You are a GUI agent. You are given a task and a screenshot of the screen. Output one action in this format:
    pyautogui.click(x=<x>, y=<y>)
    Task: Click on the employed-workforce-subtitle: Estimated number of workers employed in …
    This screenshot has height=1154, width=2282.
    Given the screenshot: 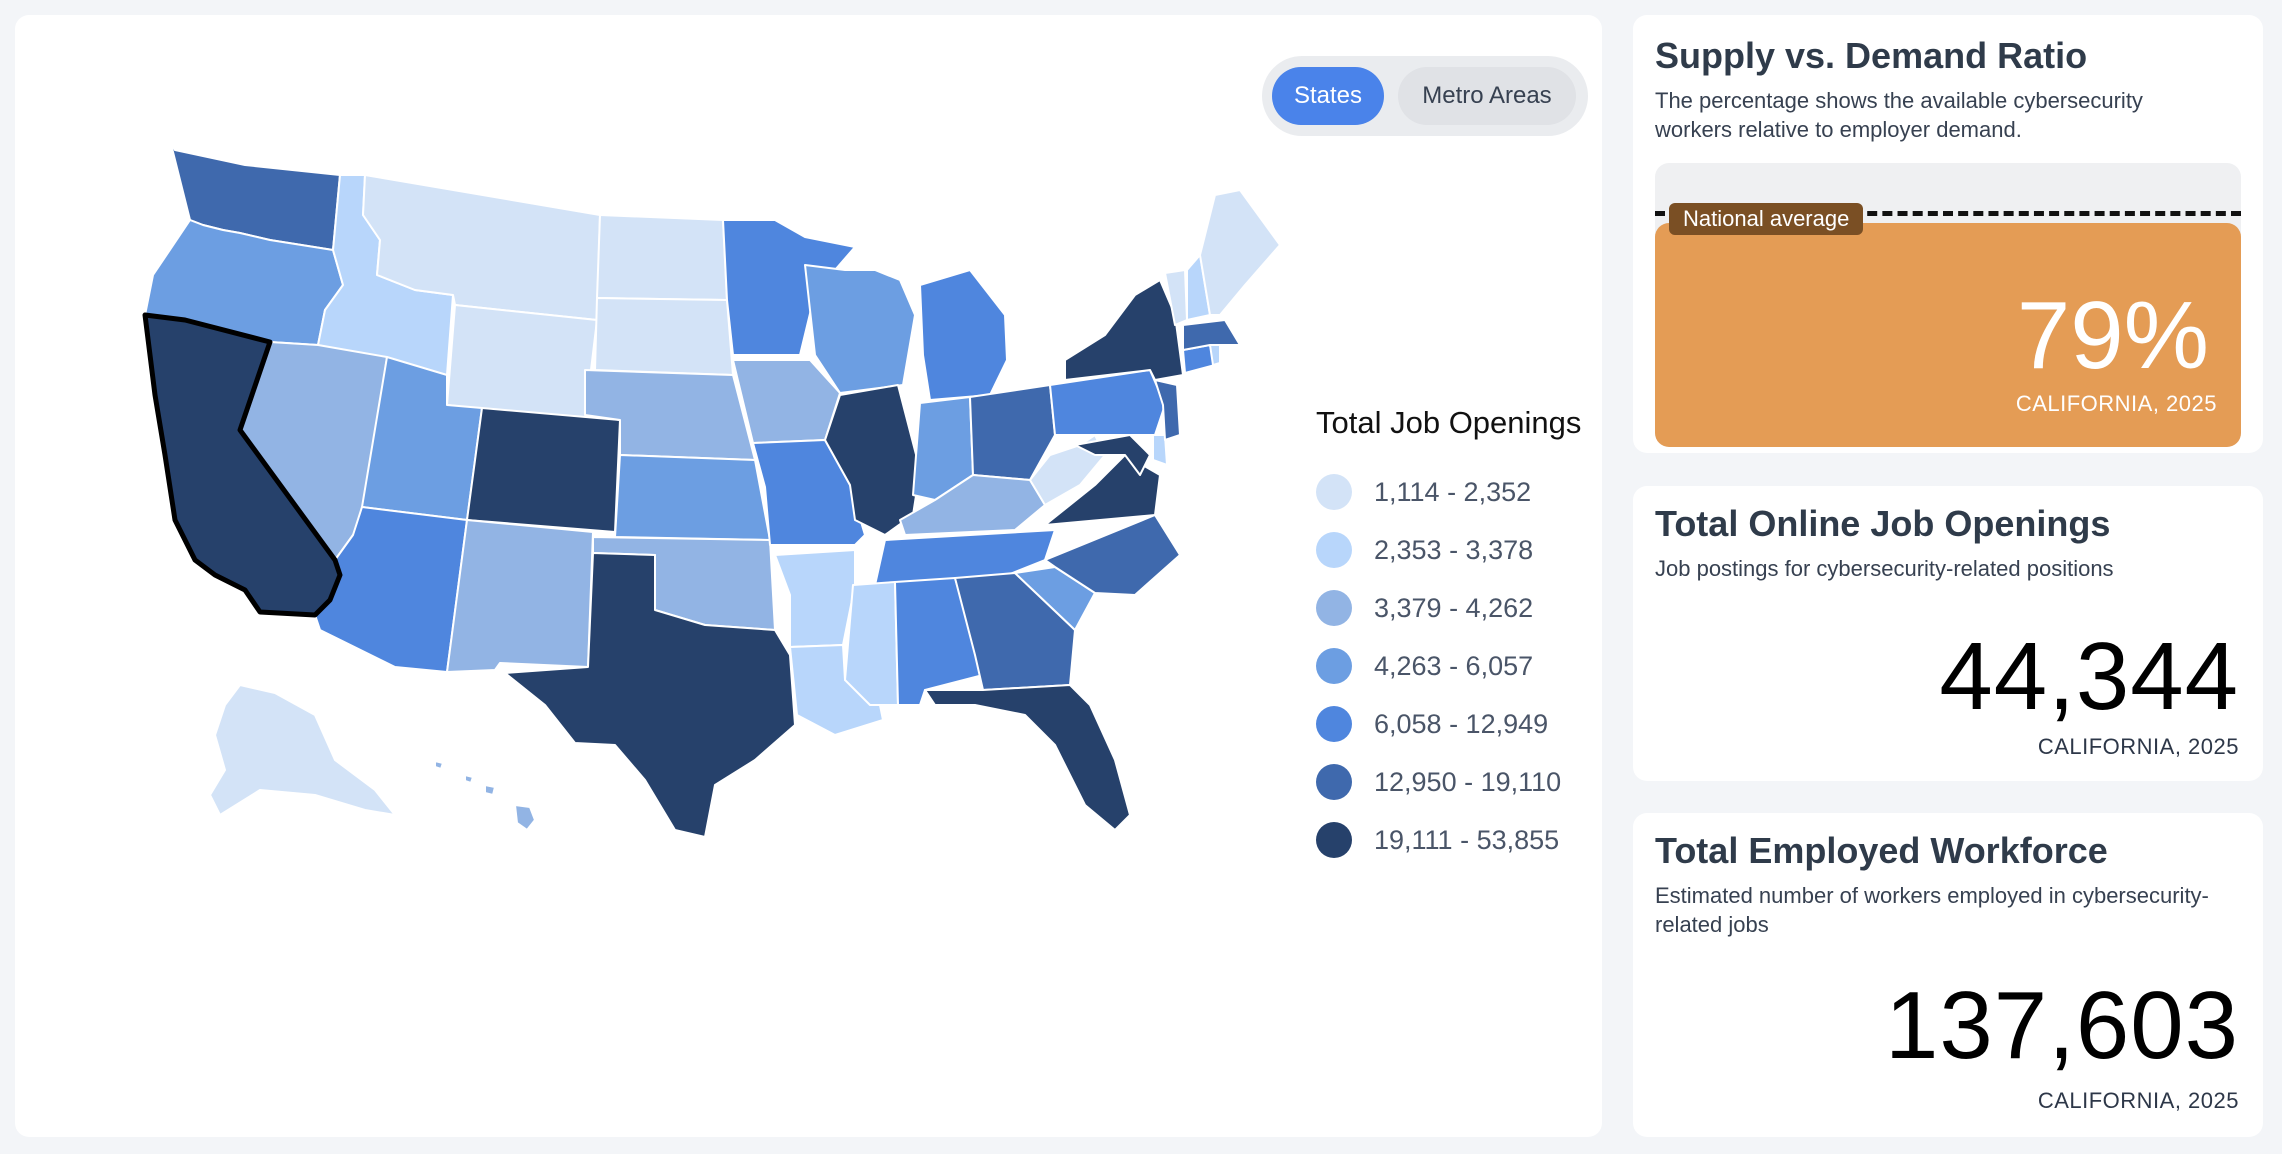 What is the action you would take?
    pyautogui.click(x=1932, y=910)
    